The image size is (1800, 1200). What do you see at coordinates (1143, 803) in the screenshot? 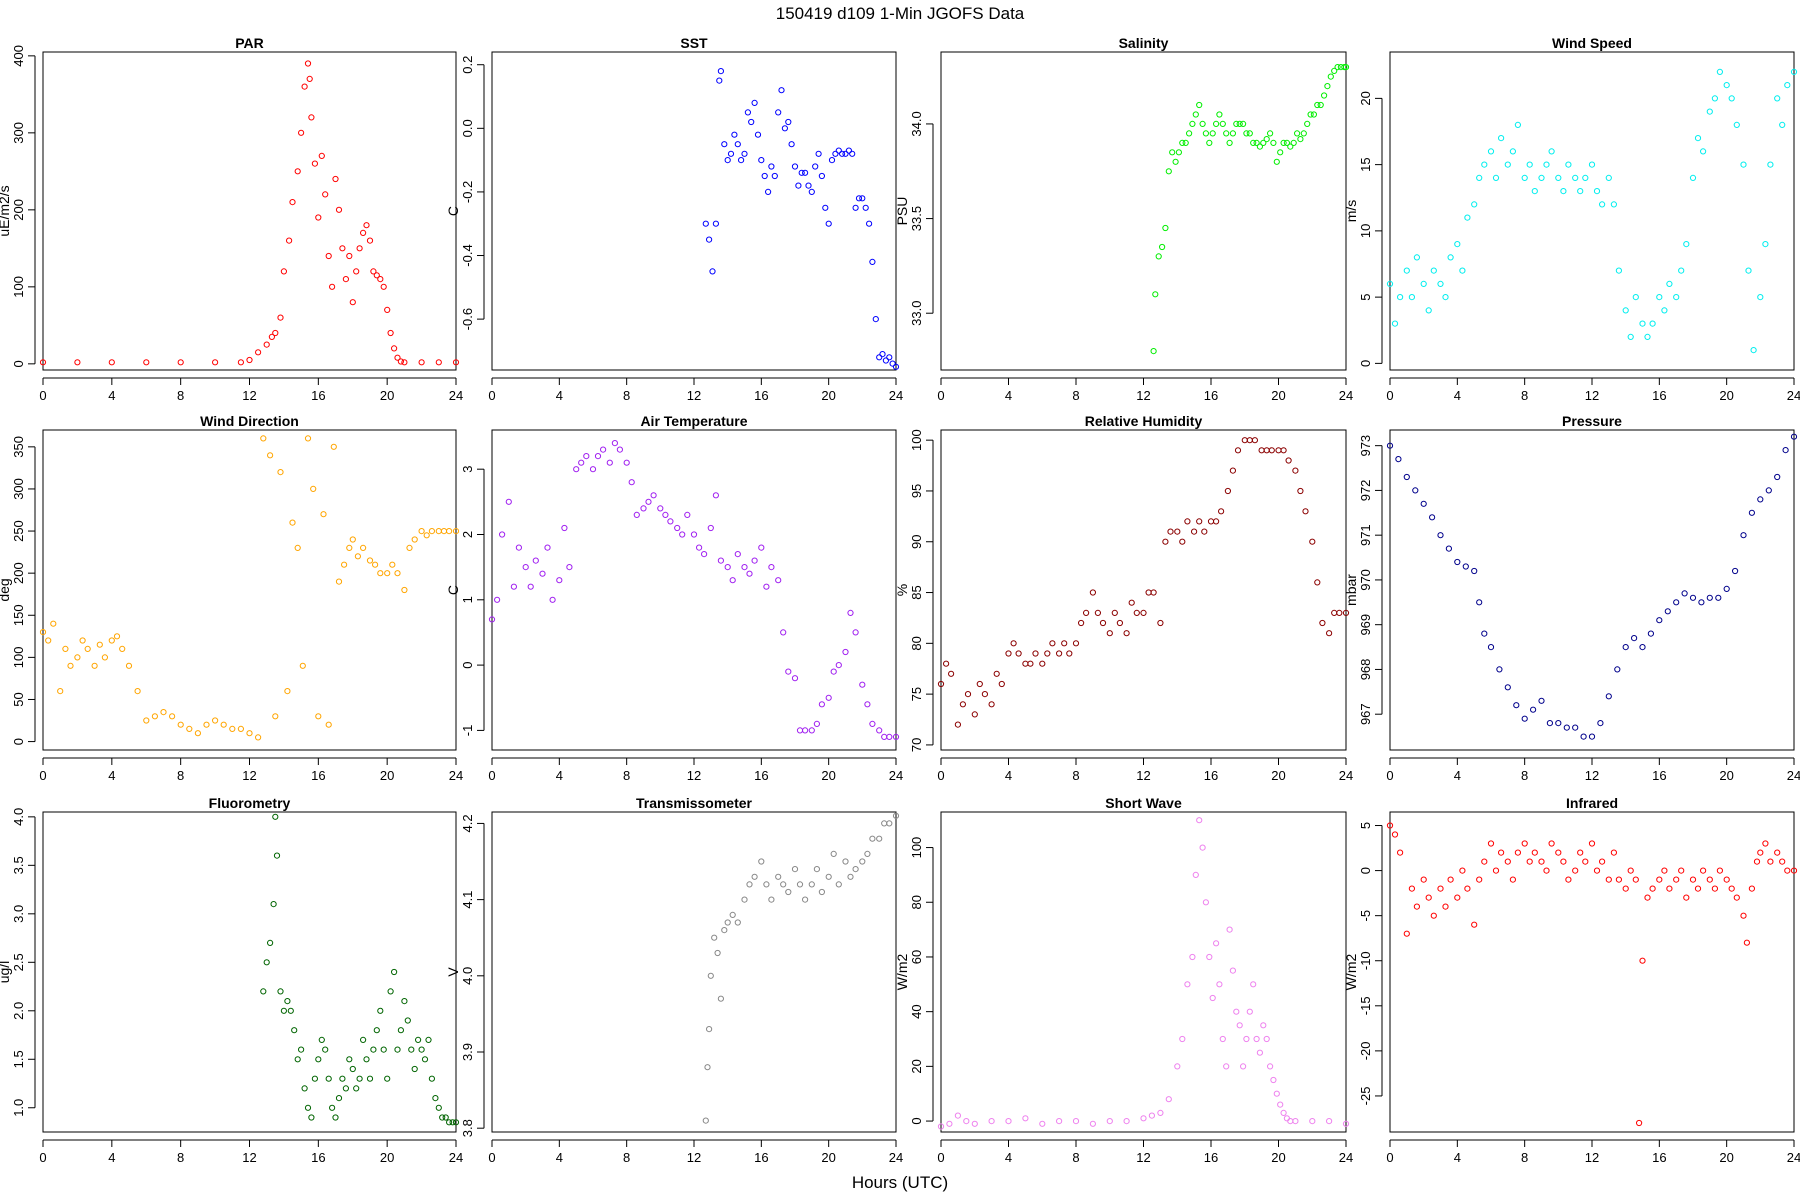
I see `panel-title: Short Wave` at bounding box center [1143, 803].